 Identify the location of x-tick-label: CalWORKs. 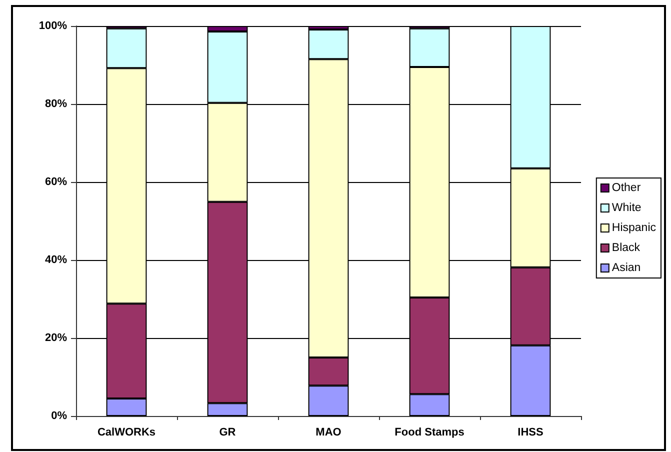
(126, 432).